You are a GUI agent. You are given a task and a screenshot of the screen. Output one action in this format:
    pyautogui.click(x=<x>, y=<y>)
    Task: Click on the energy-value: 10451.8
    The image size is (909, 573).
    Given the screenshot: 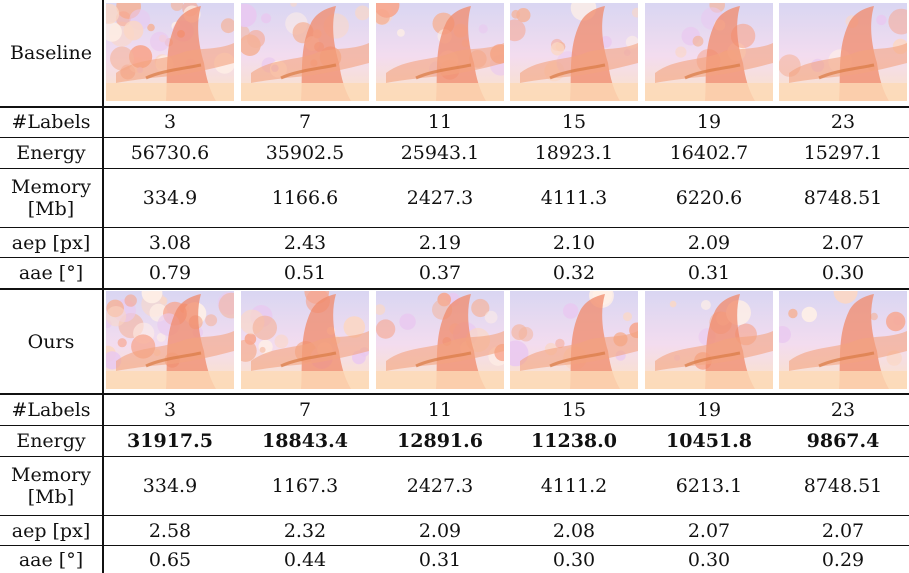 What is the action you would take?
    pyautogui.click(x=709, y=441)
    